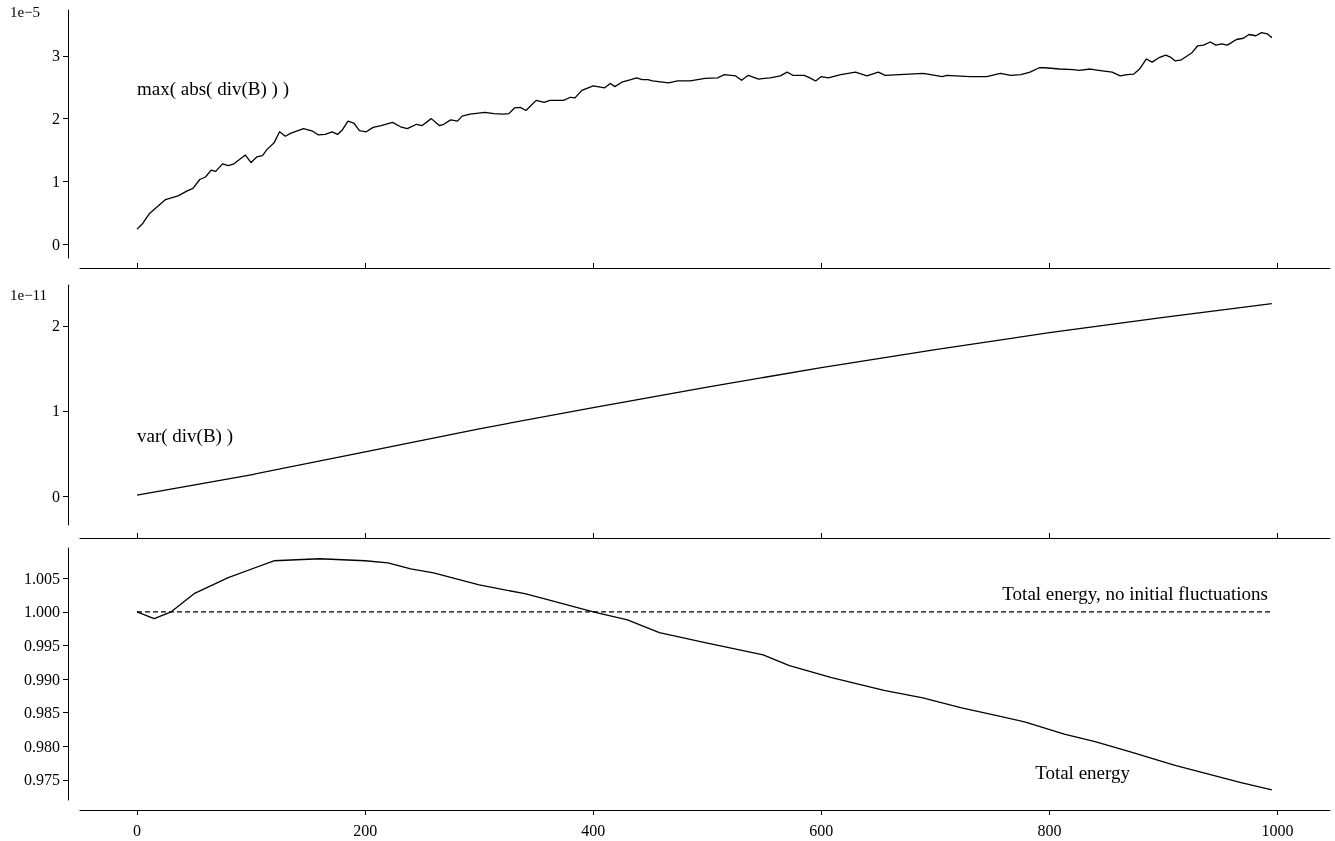 The width and height of the screenshot is (1335, 841). I want to click on y-tick-label: 0.975, so click(42, 780).